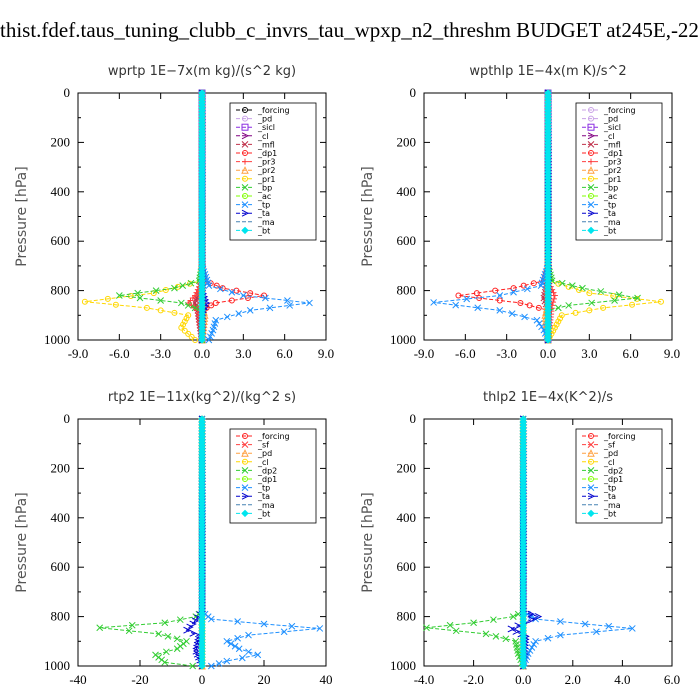 This screenshot has height=700, width=700. Describe the element at coordinates (139, 679) in the screenshot. I see `x-tick-label: -20` at that location.